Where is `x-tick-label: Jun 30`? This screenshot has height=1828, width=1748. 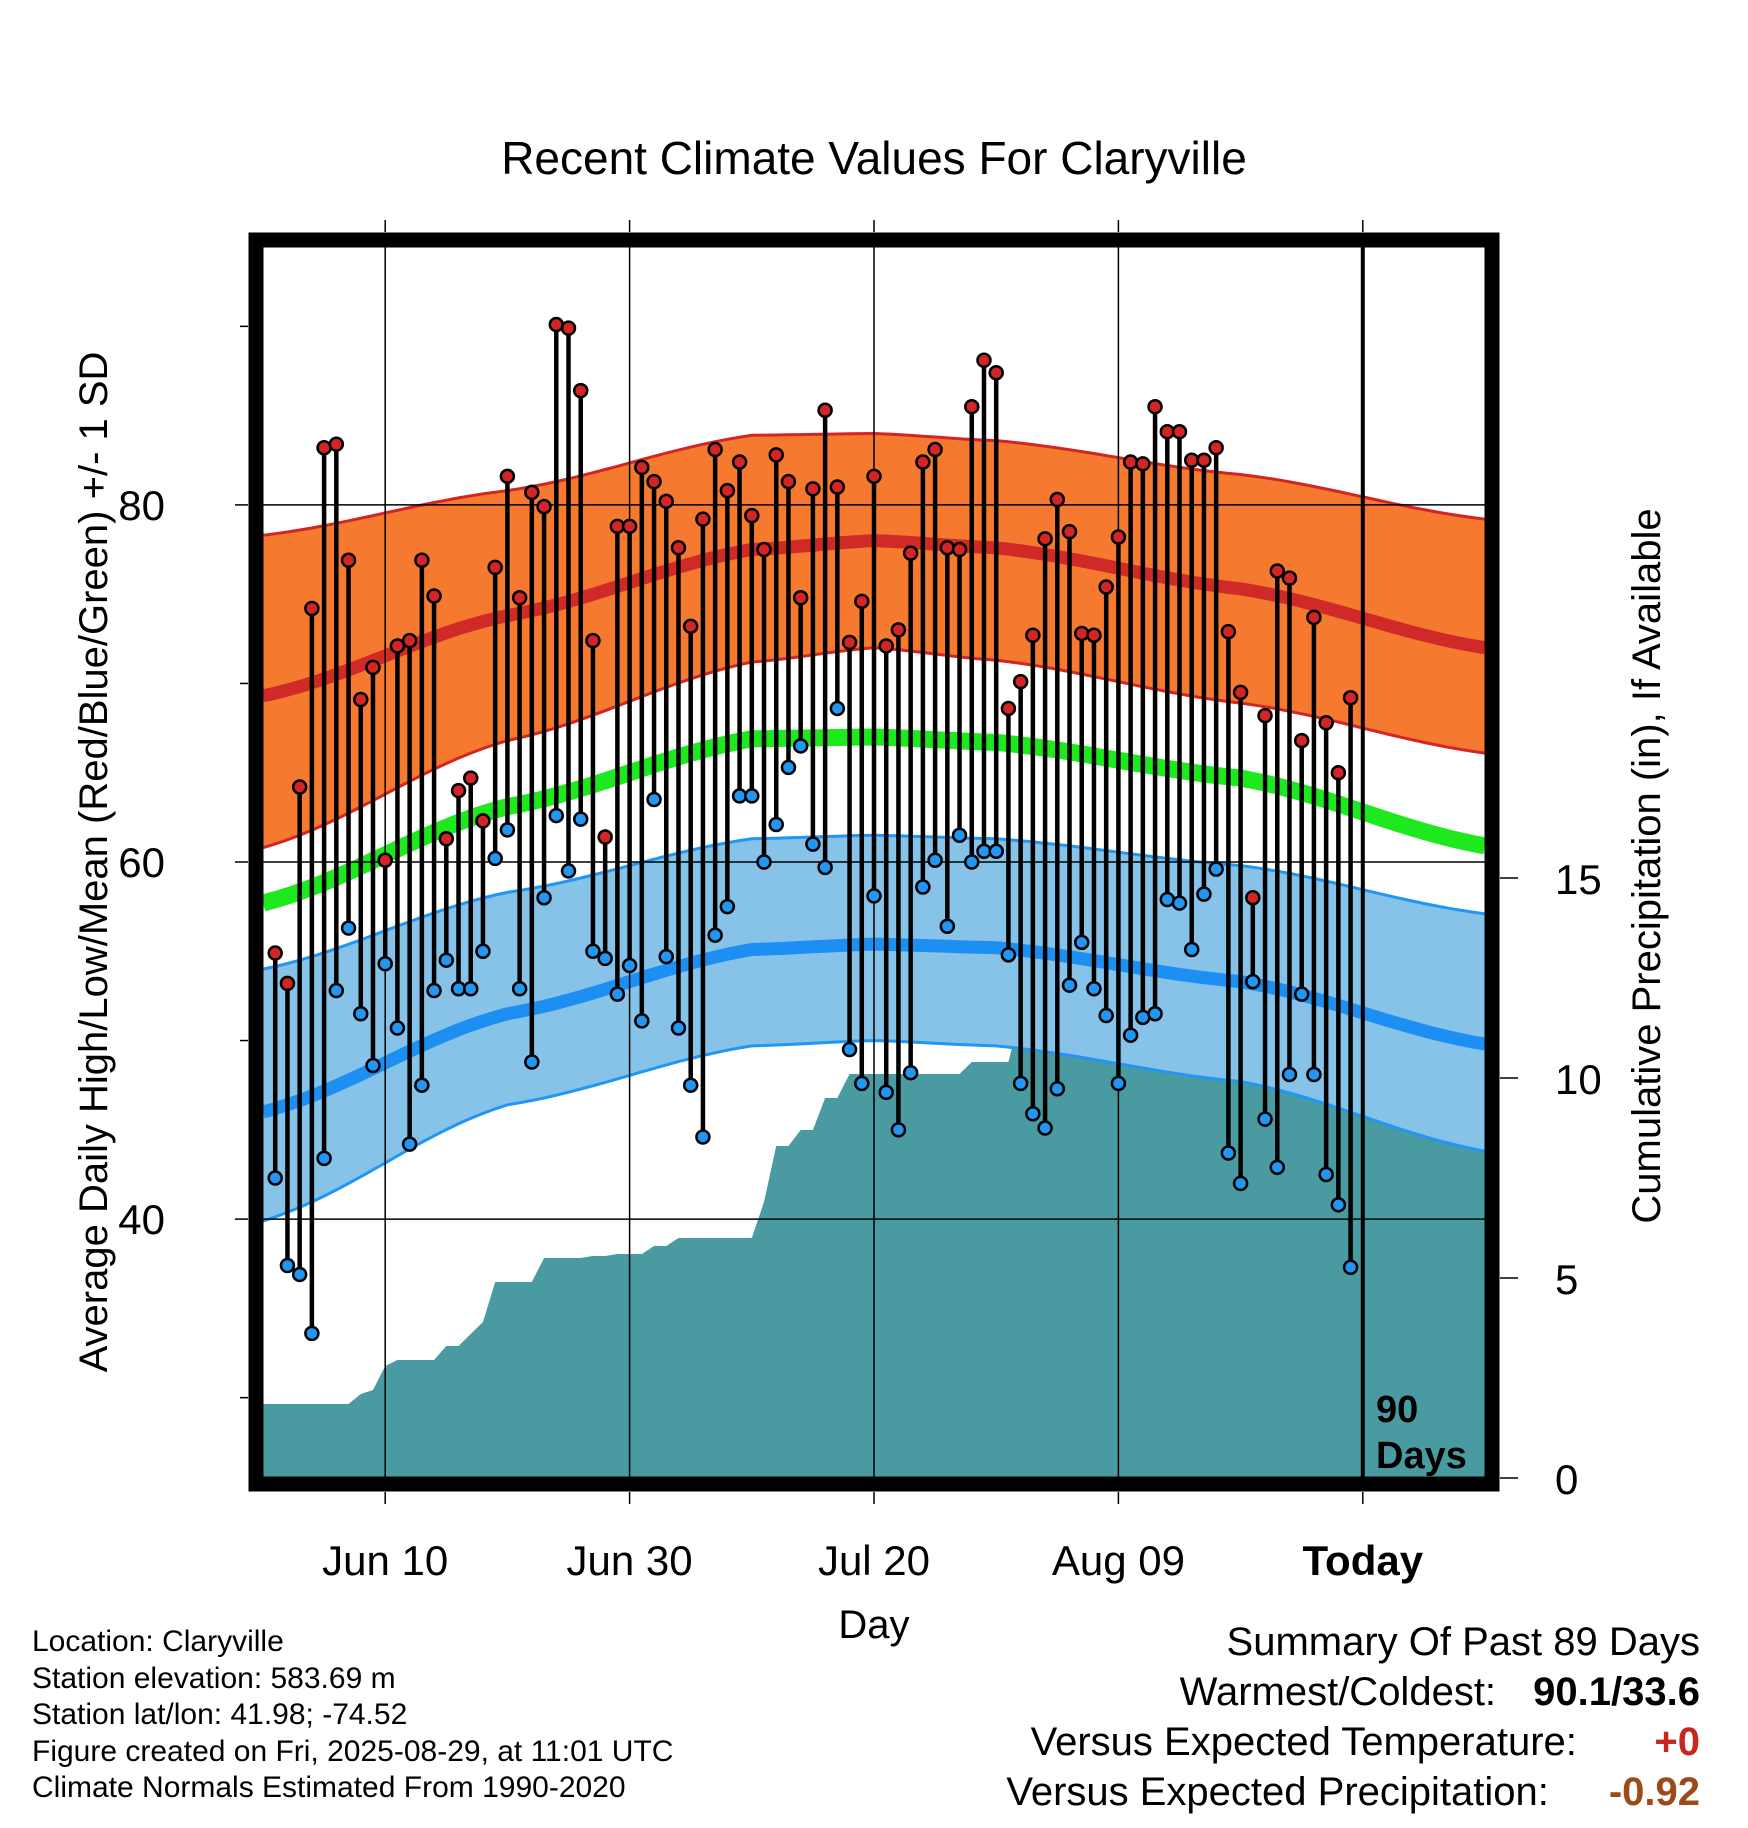 x-tick-label: Jun 30 is located at coordinates (630, 1560).